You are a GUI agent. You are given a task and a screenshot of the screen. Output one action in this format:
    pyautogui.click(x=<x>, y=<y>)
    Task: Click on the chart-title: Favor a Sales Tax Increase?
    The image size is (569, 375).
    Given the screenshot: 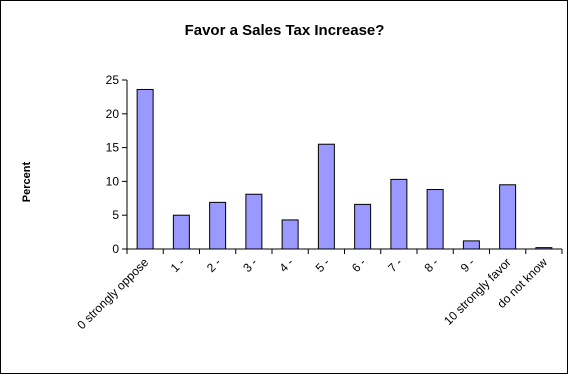 What is the action you would take?
    pyautogui.click(x=284, y=30)
    